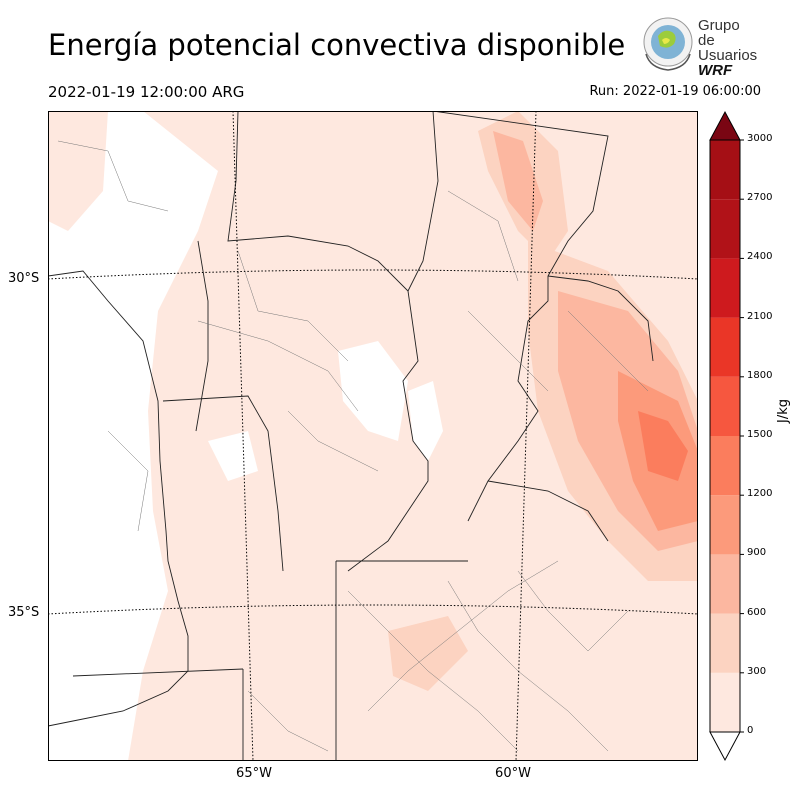 This screenshot has width=800, height=800. I want to click on colorbar-tick-label: 1500, so click(760, 434).